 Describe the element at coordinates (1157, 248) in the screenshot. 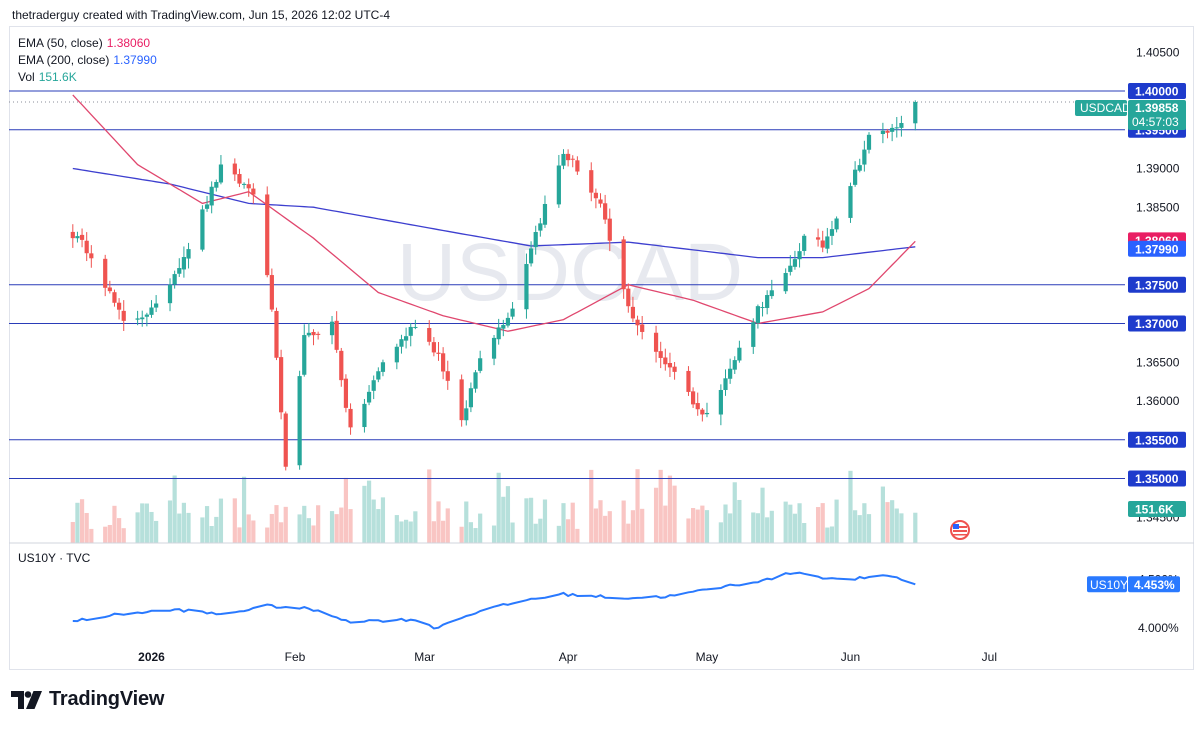

I see `ema200-price-tag: 1.37990` at that location.